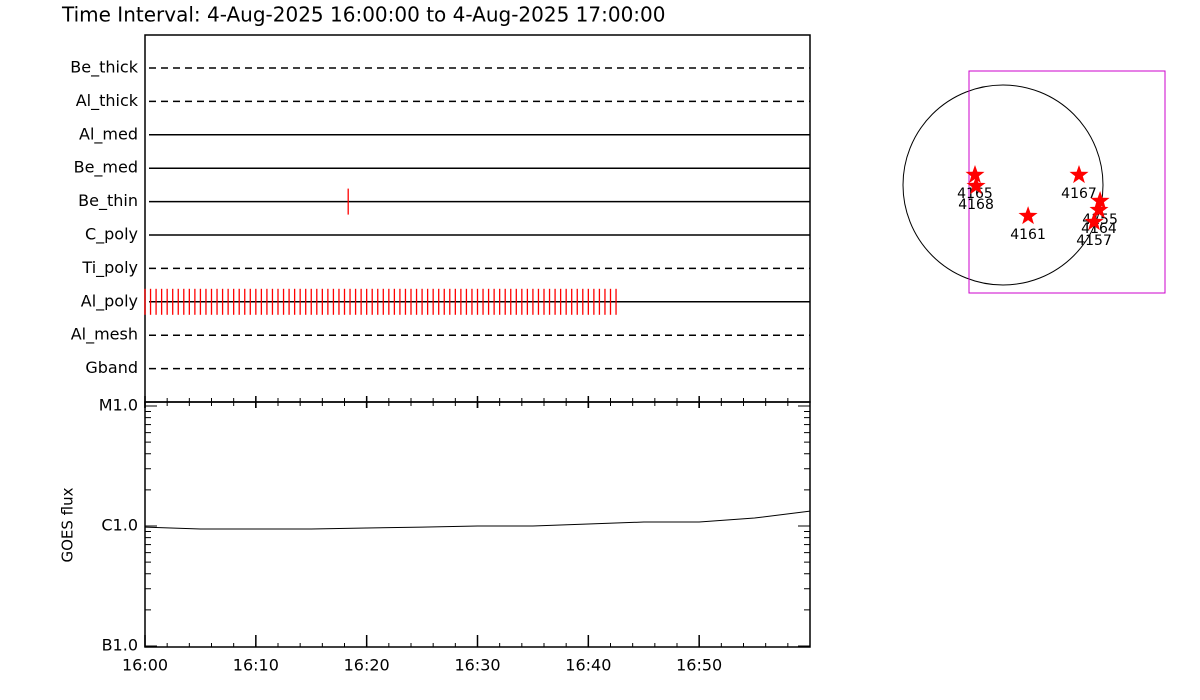  What do you see at coordinates (256, 665) in the screenshot?
I see `x-tick-label: 16:10` at bounding box center [256, 665].